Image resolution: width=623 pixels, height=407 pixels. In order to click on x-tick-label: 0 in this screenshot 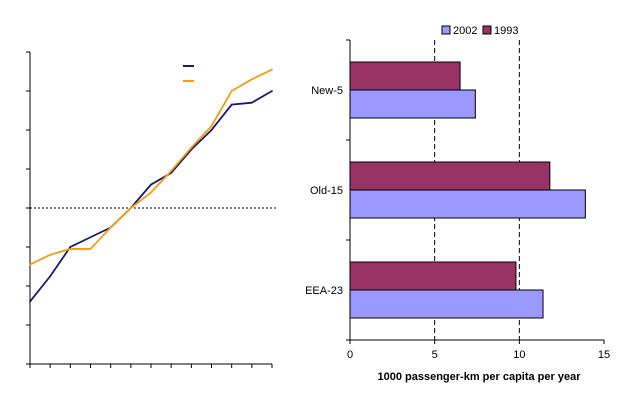, I will do `click(350, 355)`.